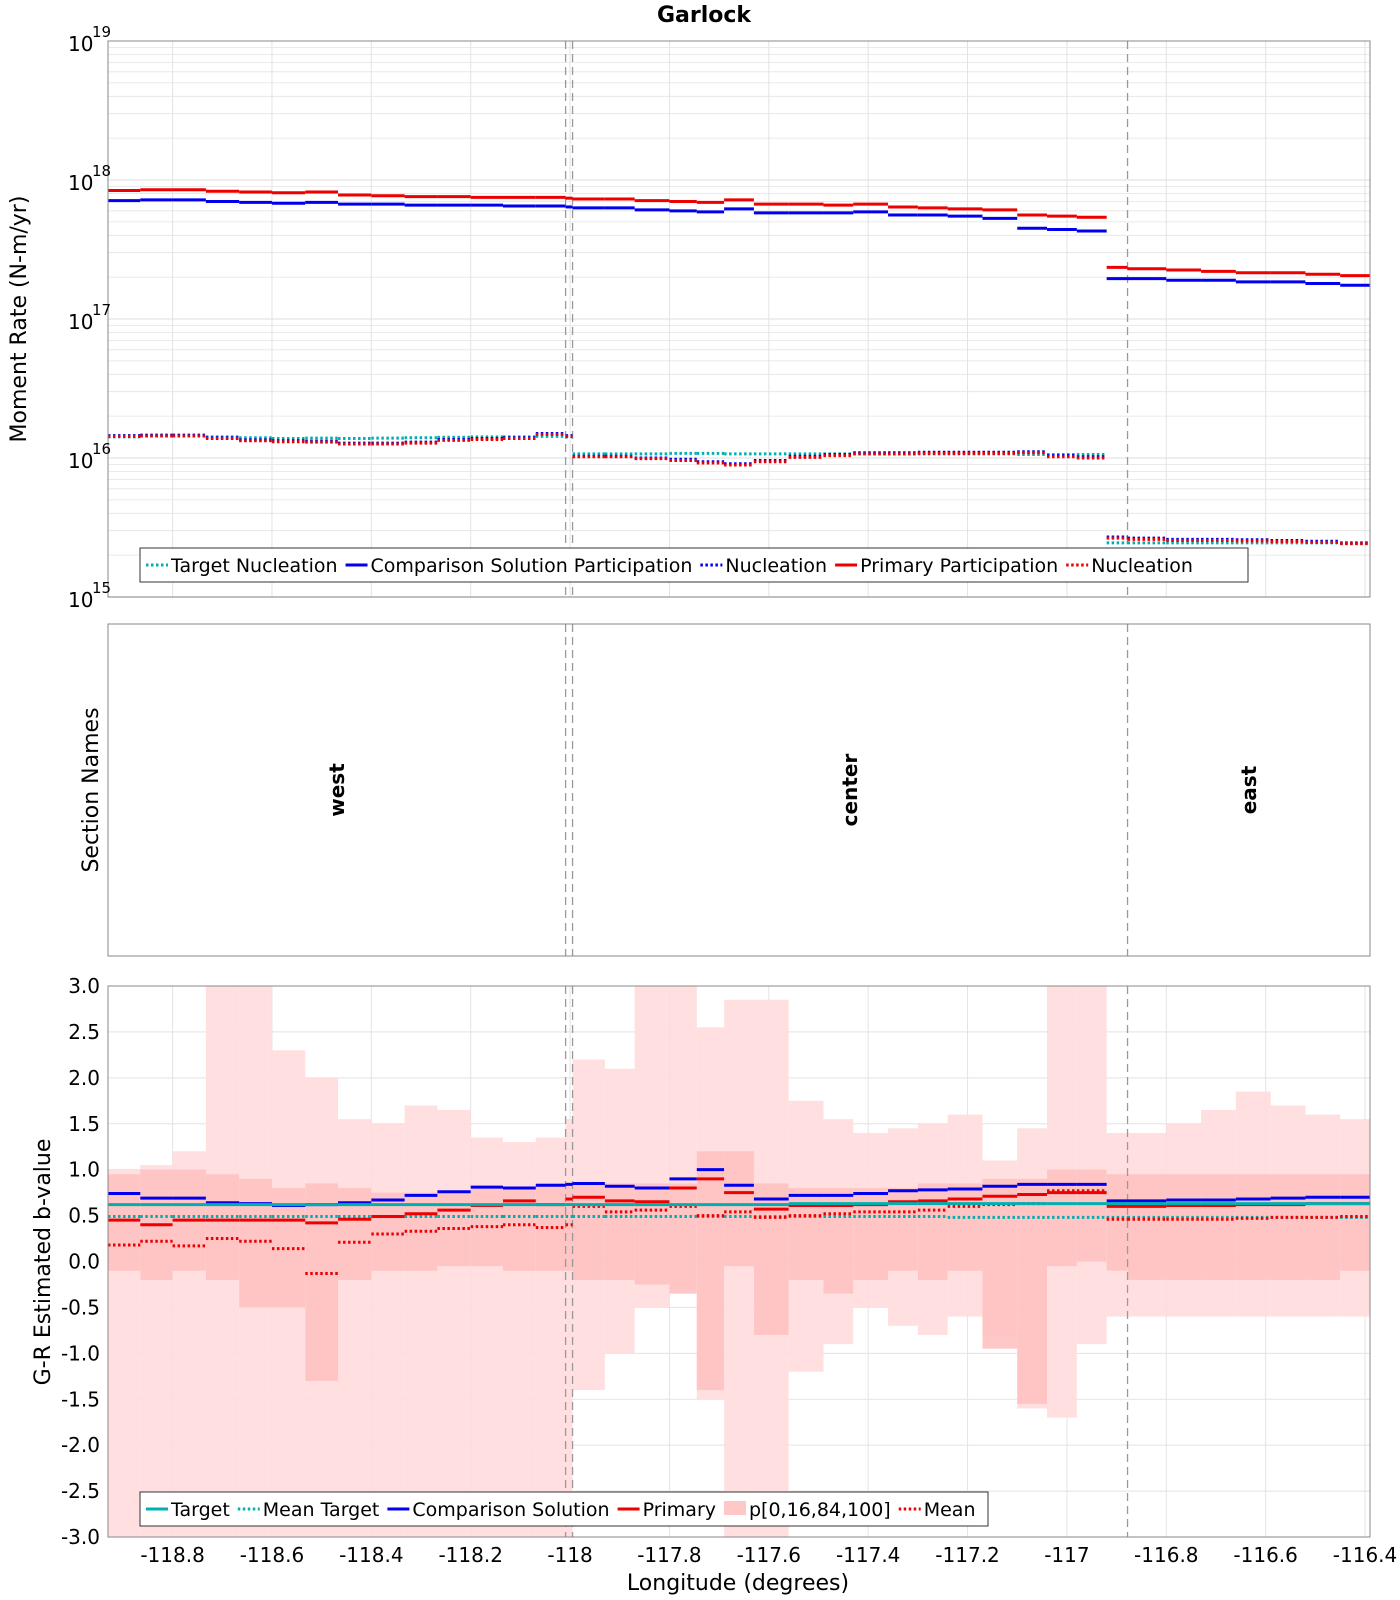  I want to click on b-value-y-tick-label: -1.5, so click(80, 1399).